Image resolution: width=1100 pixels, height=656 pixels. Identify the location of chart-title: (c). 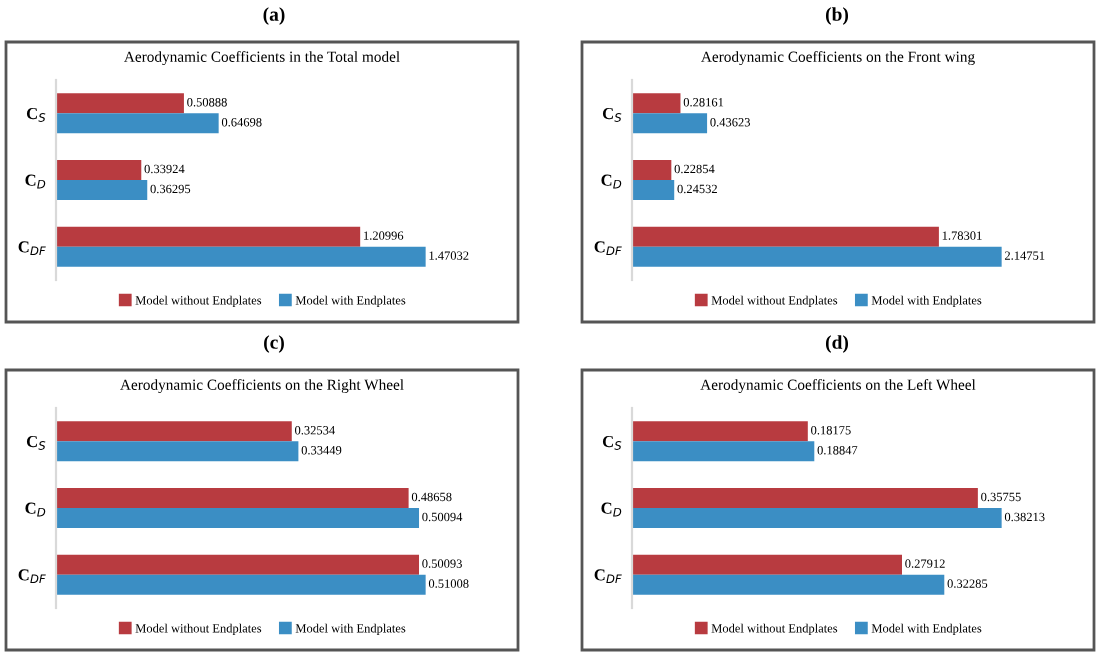
(274, 344).